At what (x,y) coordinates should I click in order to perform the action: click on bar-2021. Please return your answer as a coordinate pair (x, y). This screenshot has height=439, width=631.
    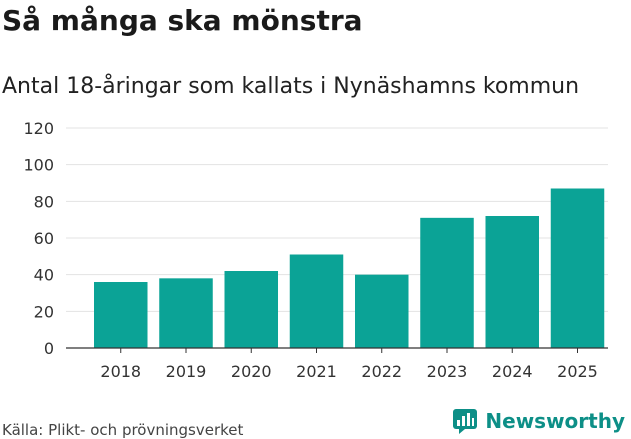
    Looking at the image, I should click on (316, 301).